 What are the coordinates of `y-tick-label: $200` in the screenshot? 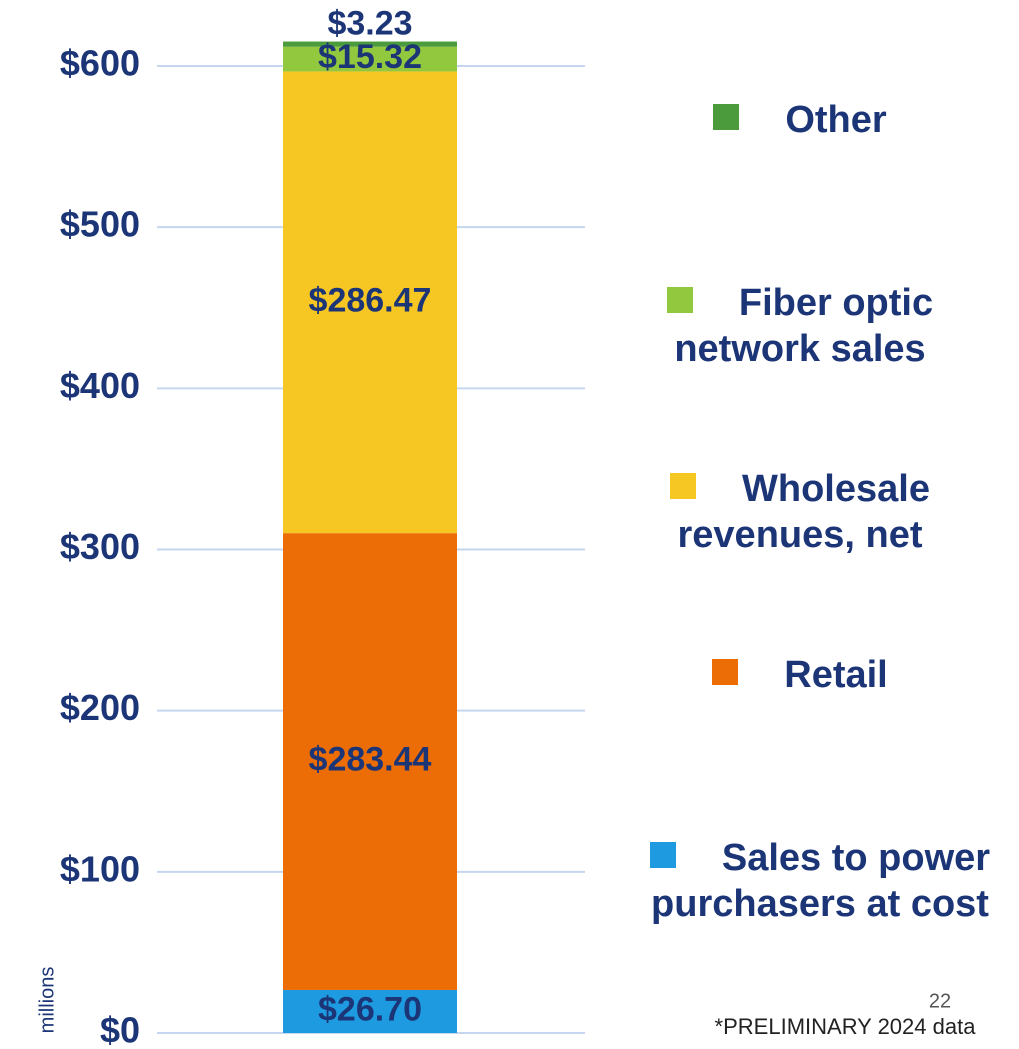 It's located at (100, 707).